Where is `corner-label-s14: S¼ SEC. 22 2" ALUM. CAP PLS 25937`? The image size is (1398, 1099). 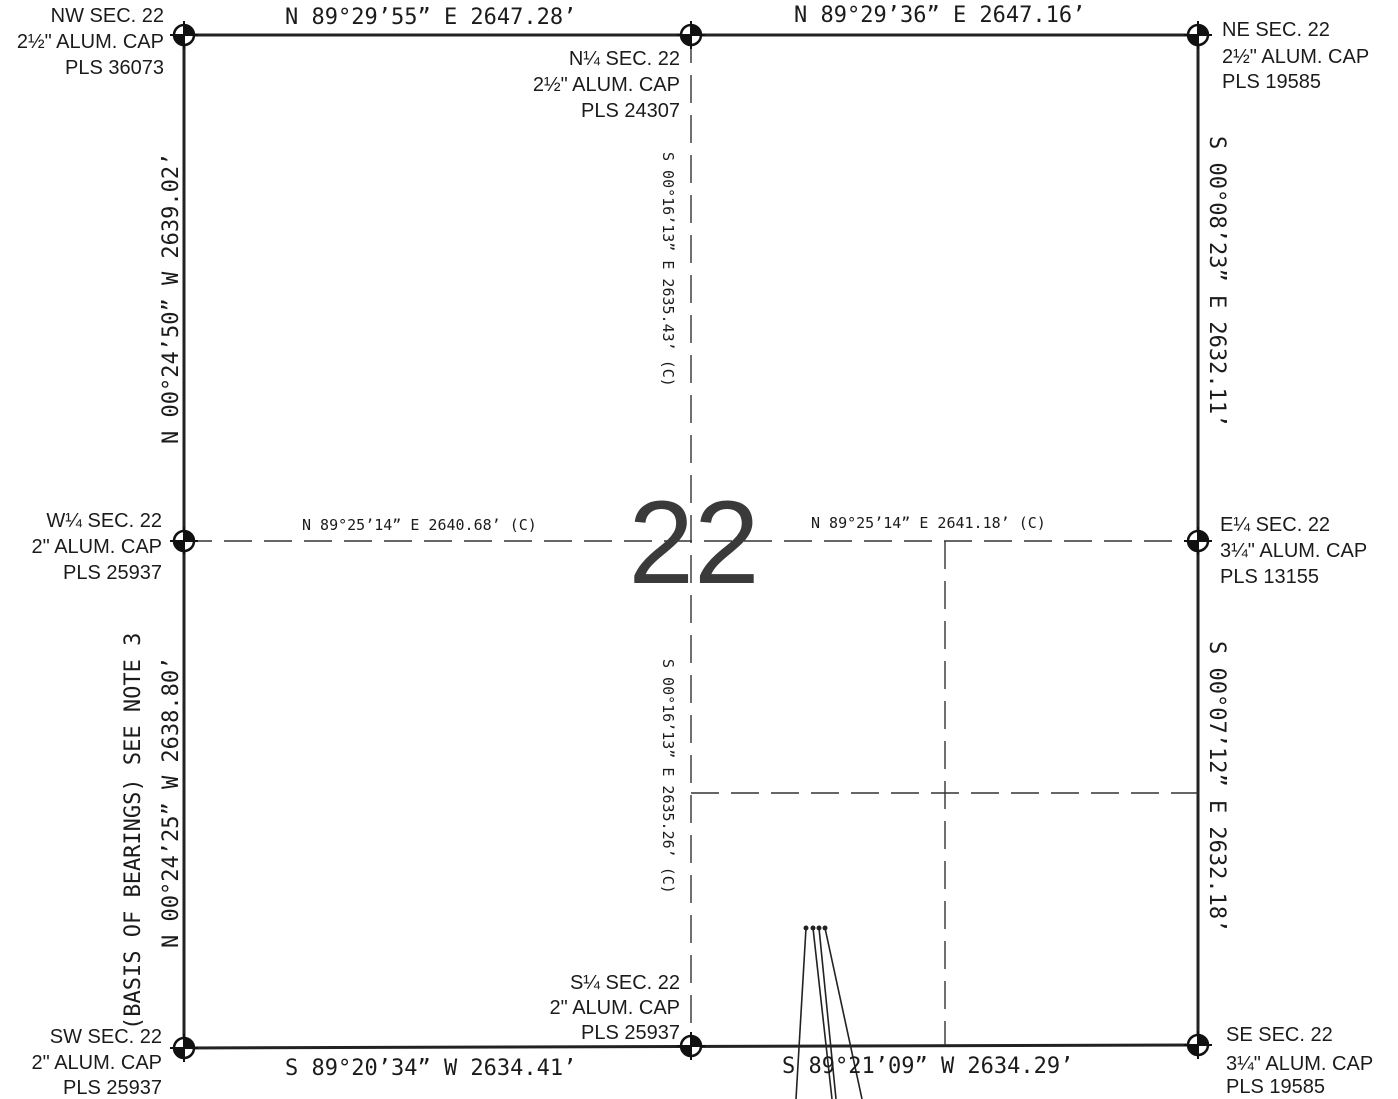 corner-label-s14: S¼ SEC. 22 2" ALUM. CAP PLS 25937 is located at coordinates (615, 1008).